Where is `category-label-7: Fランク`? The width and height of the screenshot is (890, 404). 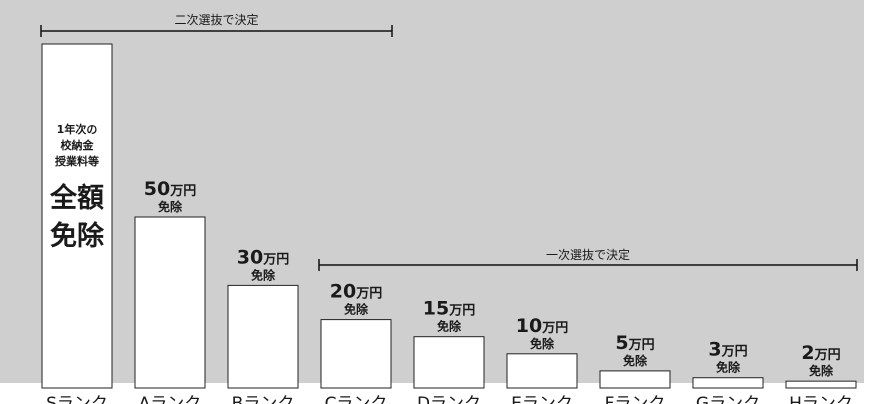 category-label-7: Fランク is located at coordinates (635, 399).